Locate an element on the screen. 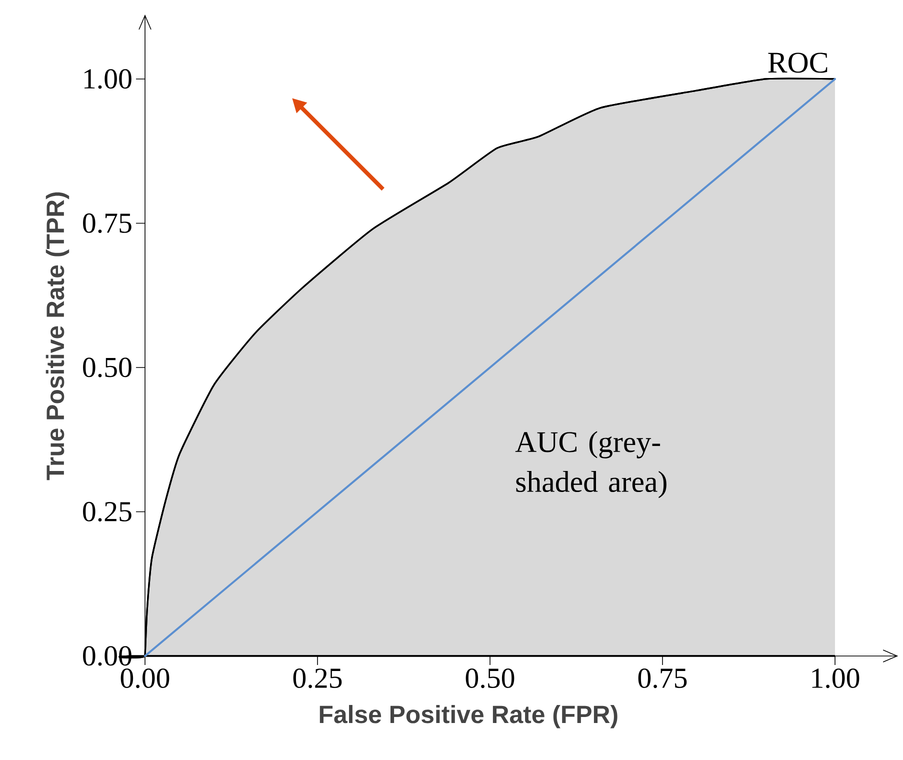 The width and height of the screenshot is (903, 760). annotation: AUC (grey-shaded area) is located at coordinates (590, 464).